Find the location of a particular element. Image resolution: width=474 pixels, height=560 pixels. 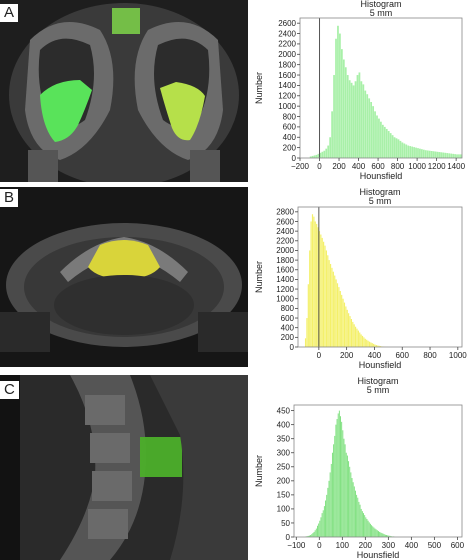

y-tick-label: 400 is located at coordinates (284, 424).